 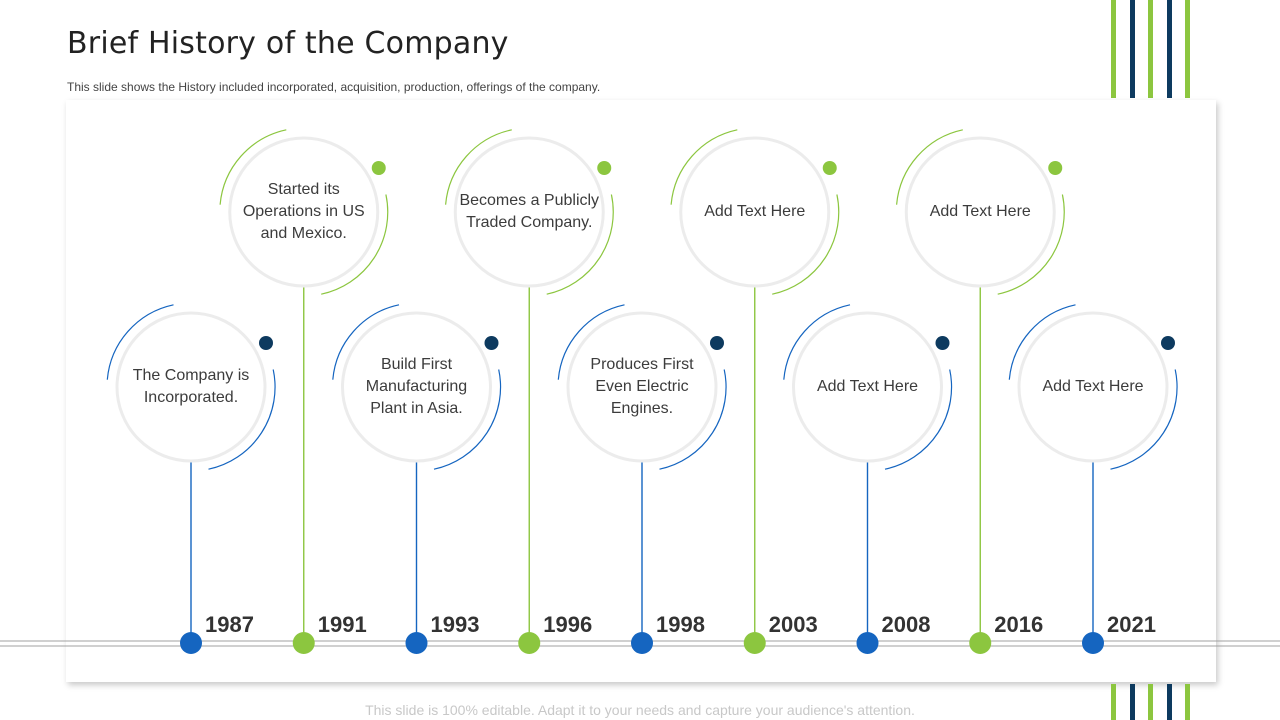 I want to click on milestone-year: 2021, so click(x=1131, y=624).